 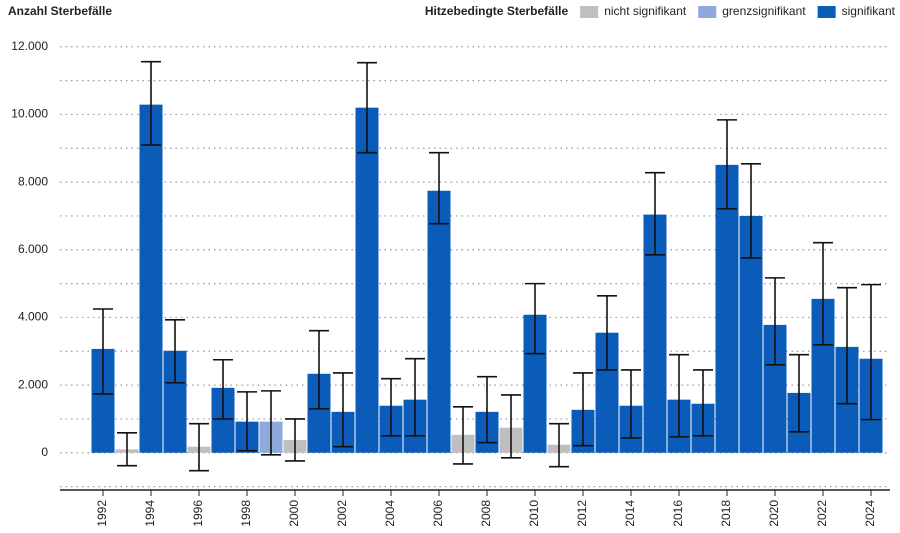 What do you see at coordinates (33, 317) in the screenshot?
I see `y-tick-label: 4.000` at bounding box center [33, 317].